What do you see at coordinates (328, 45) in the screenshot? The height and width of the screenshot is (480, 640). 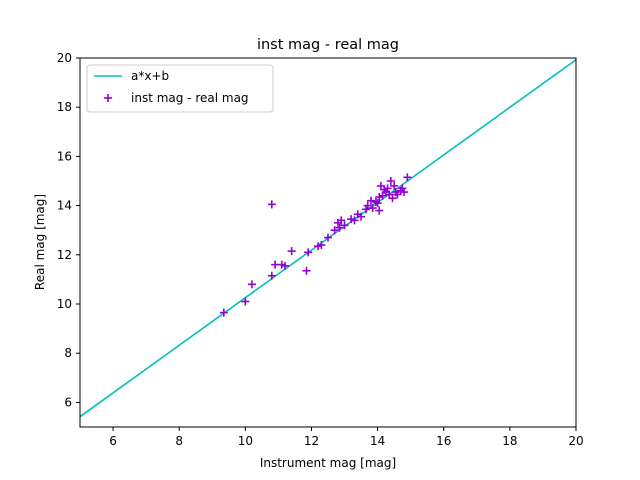 I see `chart-title: inst mag - real mag` at bounding box center [328, 45].